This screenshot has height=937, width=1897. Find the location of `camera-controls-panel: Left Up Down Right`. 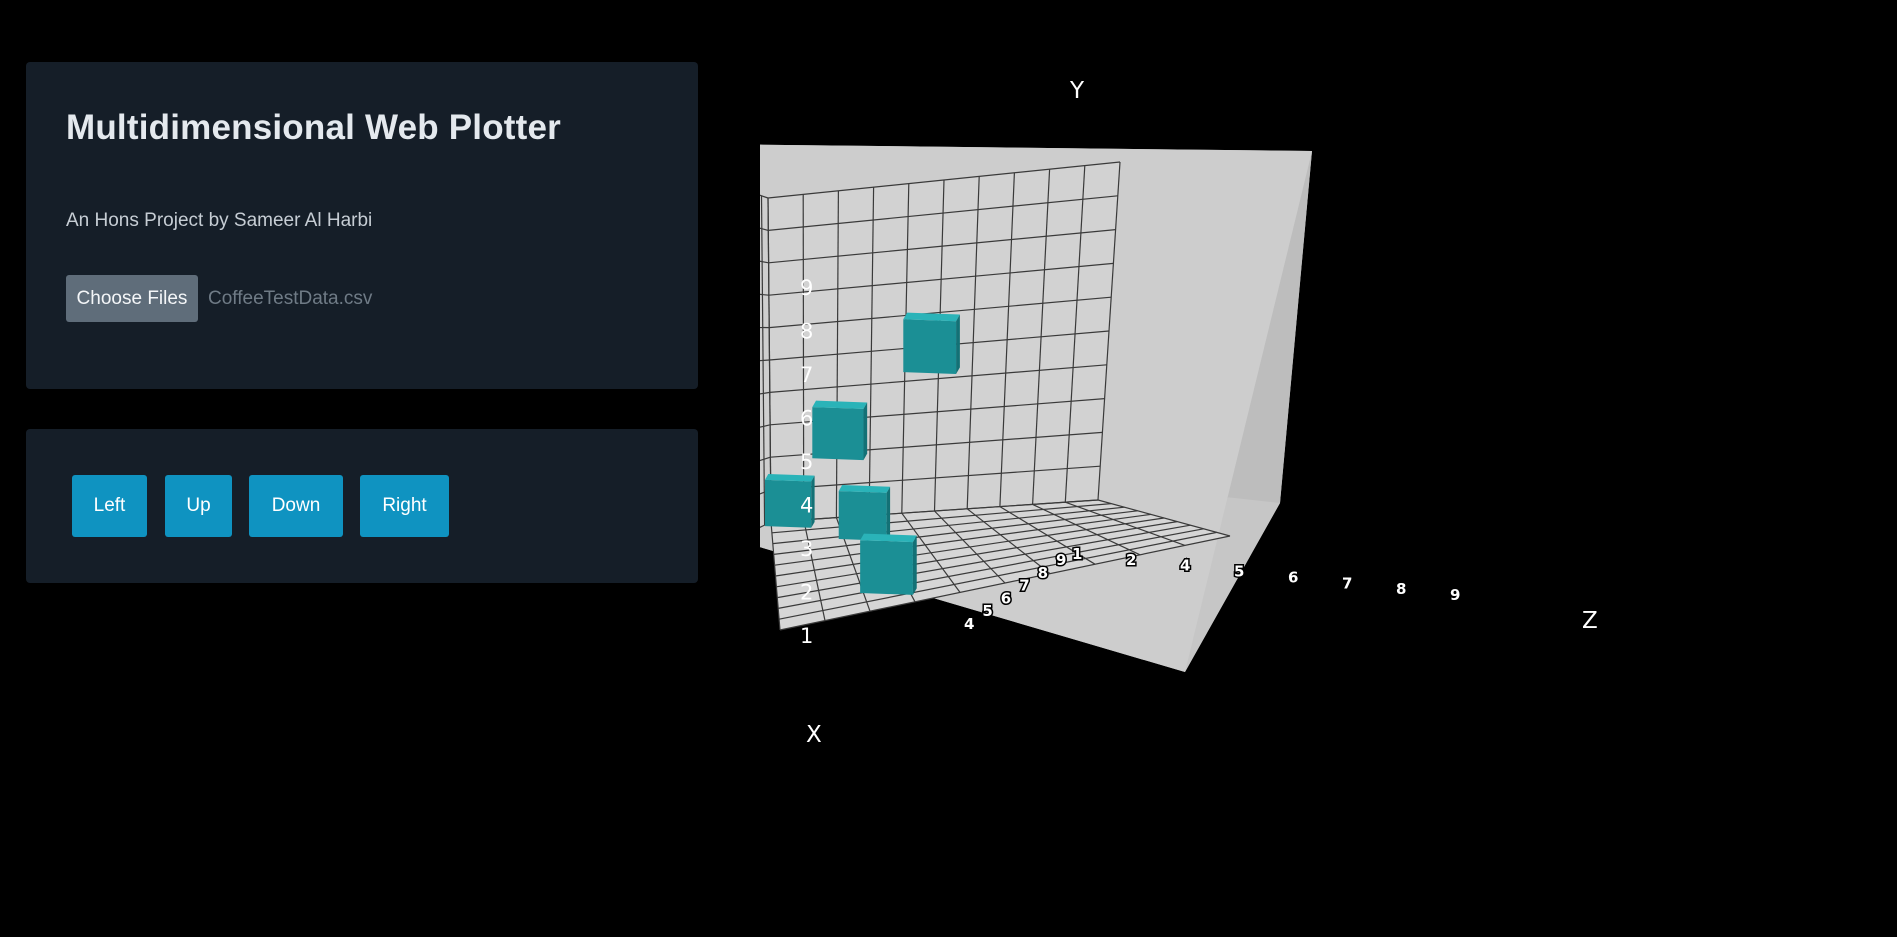

camera-controls-panel: Left Up Down Right is located at coordinates (362, 506).